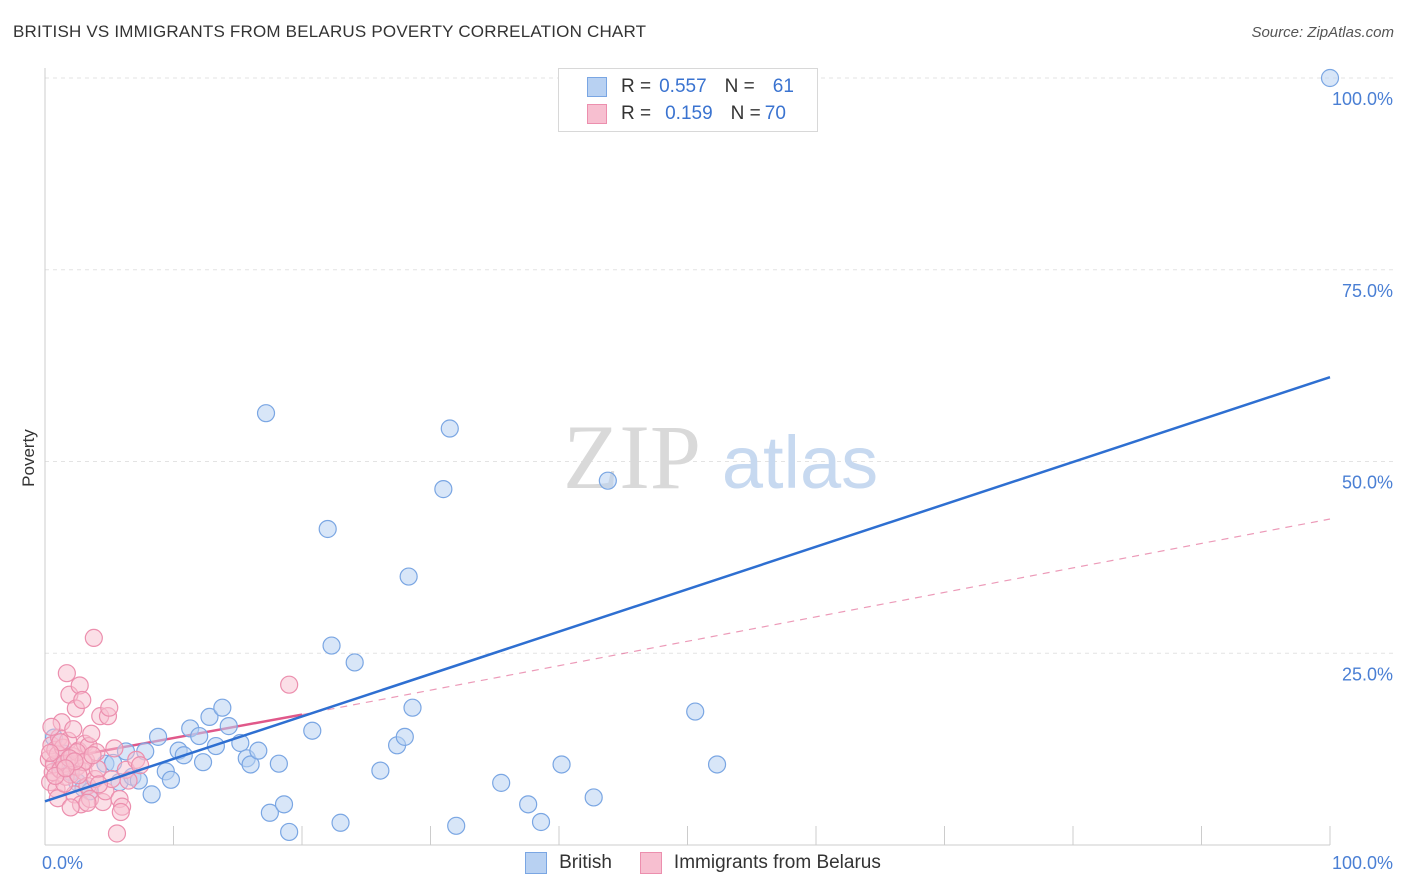 This screenshot has height=892, width=1406. What do you see at coordinates (636, 86) in the screenshot?
I see `british-r-label: R =` at bounding box center [636, 86].